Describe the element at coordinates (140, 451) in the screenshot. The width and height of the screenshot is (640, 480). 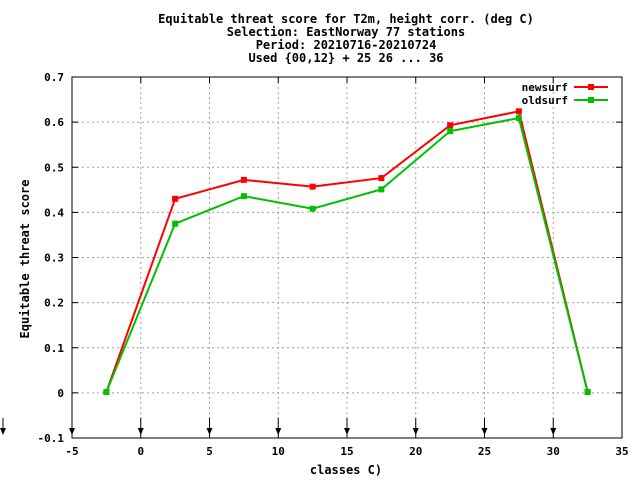
I see `x-tick-label: 0` at that location.